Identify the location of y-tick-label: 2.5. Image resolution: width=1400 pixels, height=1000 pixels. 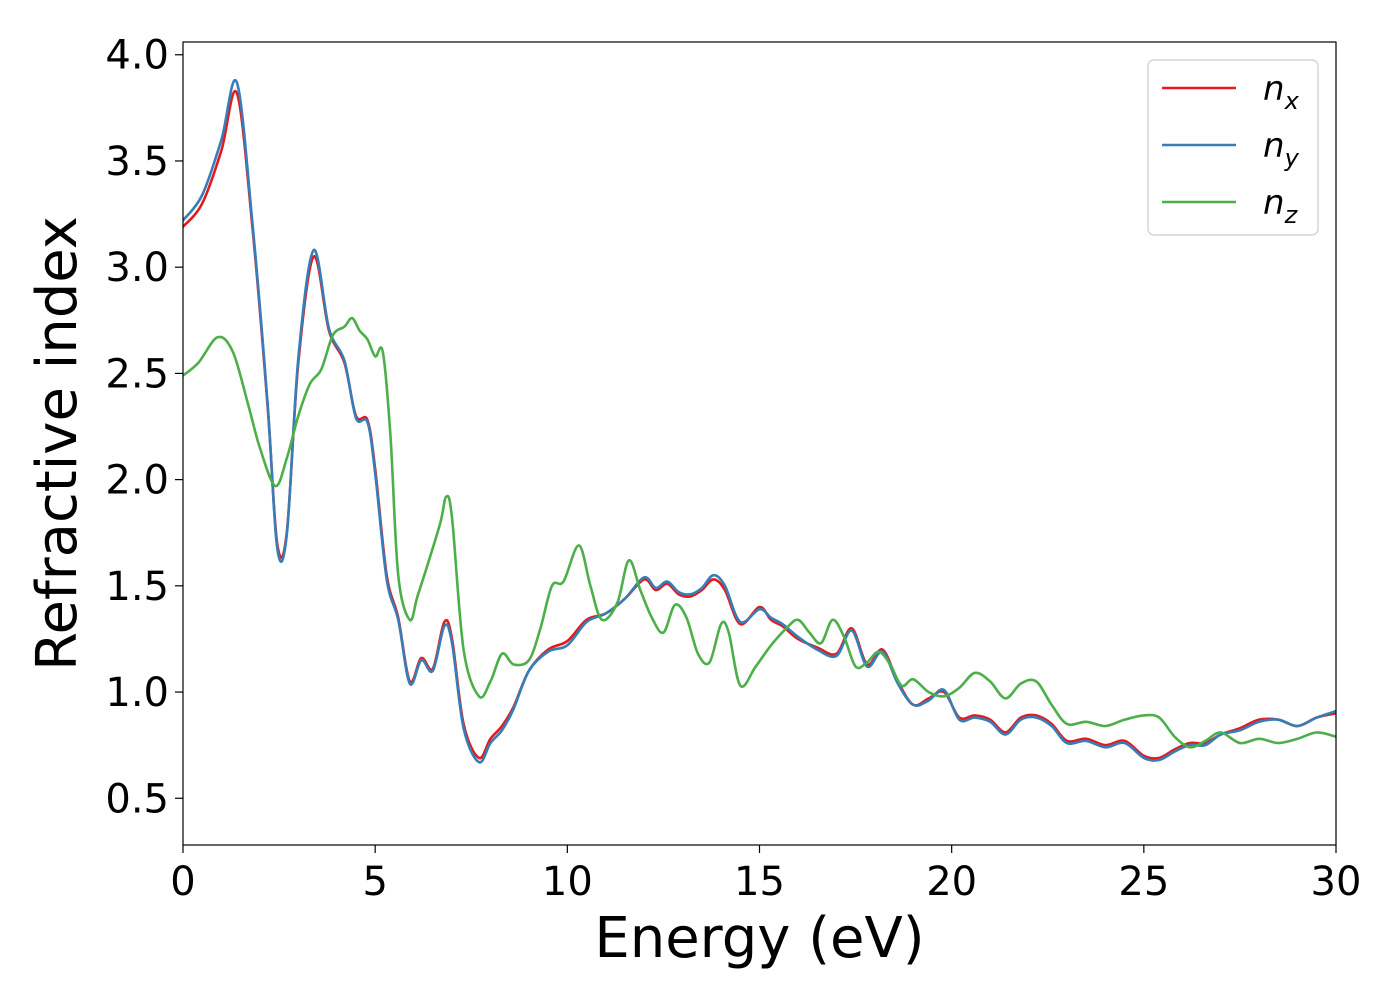
(137, 374).